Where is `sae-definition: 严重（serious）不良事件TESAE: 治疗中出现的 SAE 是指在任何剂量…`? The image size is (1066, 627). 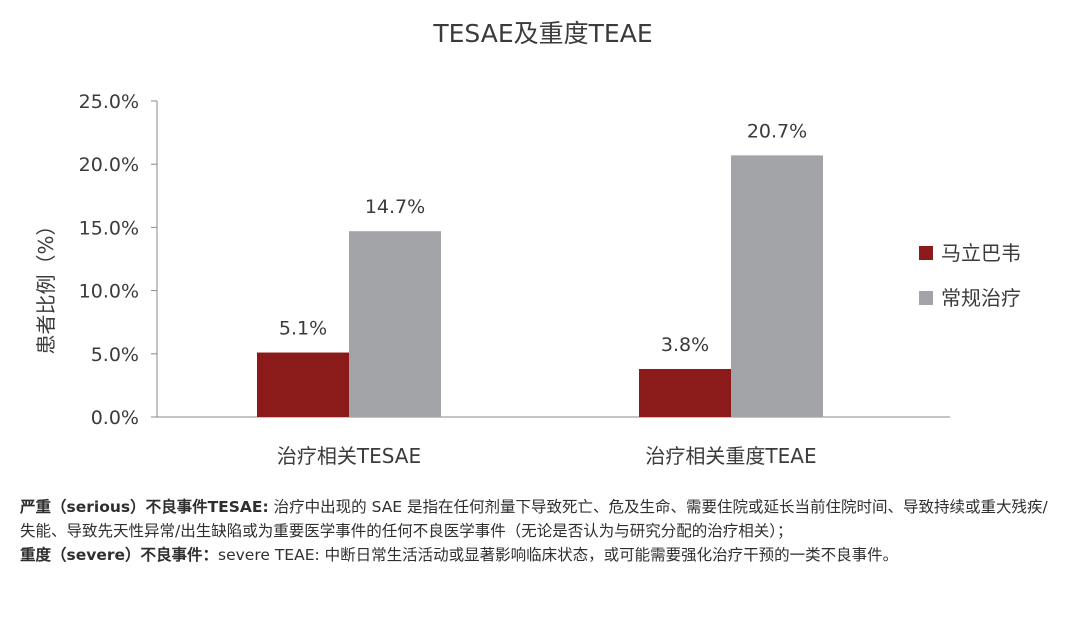
sae-definition: 严重（serious）不良事件TESAE: 治疗中出现的 SAE 是指在任何剂量… is located at coordinates (535, 519).